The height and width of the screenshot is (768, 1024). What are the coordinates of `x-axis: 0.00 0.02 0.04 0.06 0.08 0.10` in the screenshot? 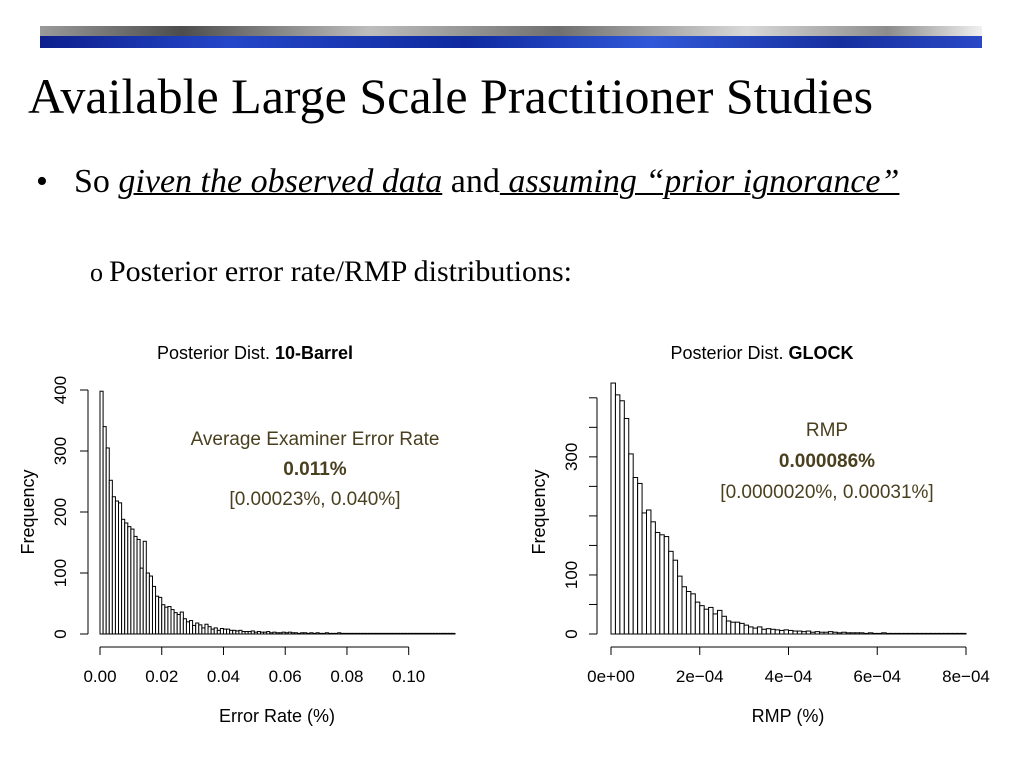 It's located at (254, 666).